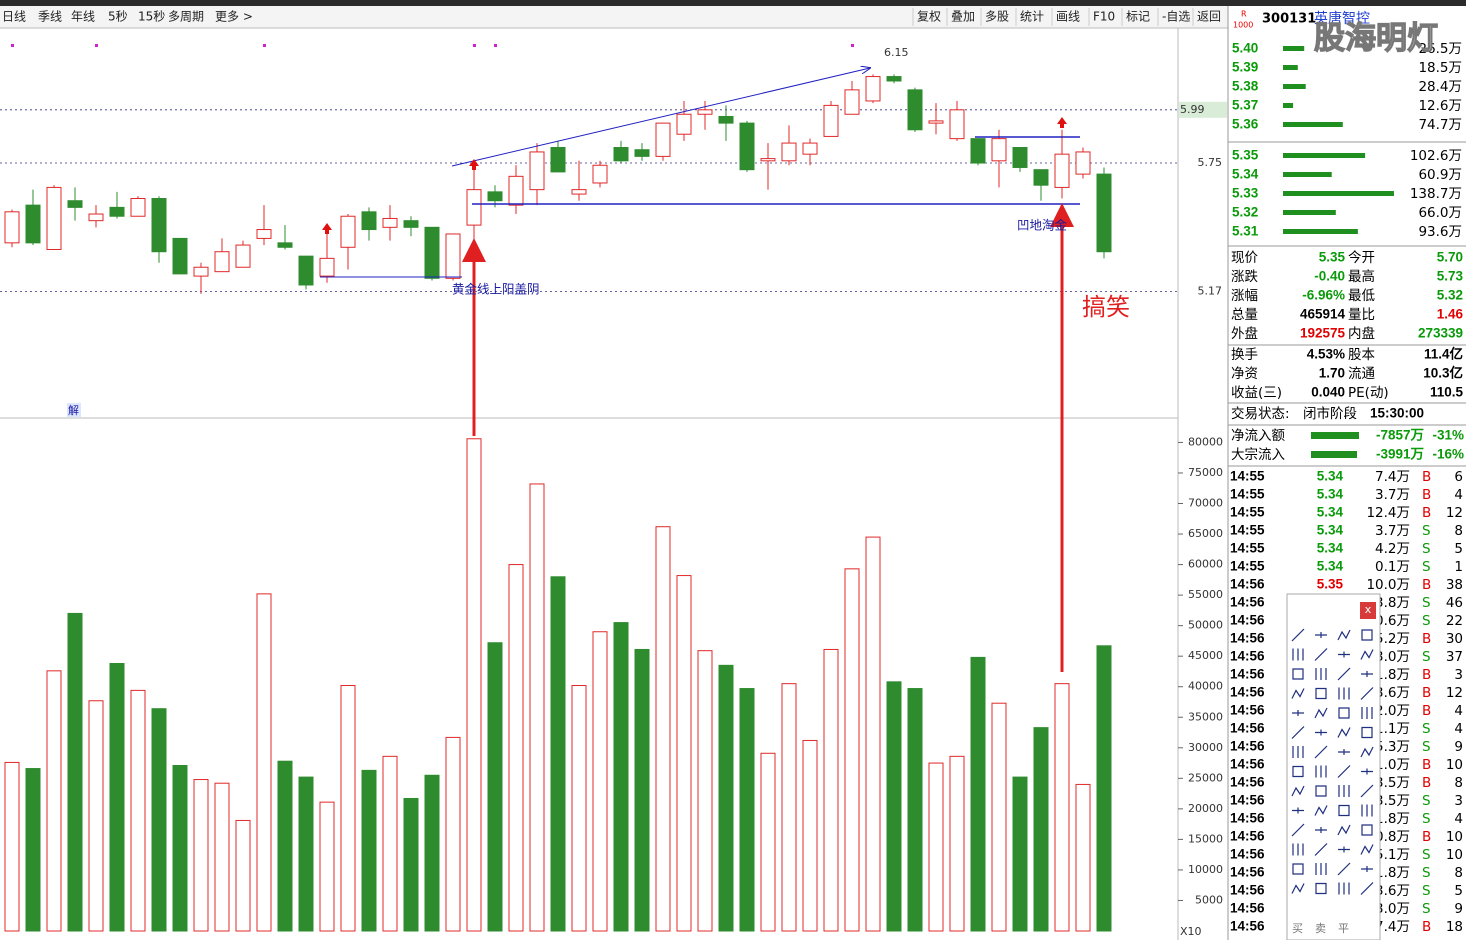  Describe the element at coordinates (1209, 17) in the screenshot. I see `tool-button: 返回` at that location.